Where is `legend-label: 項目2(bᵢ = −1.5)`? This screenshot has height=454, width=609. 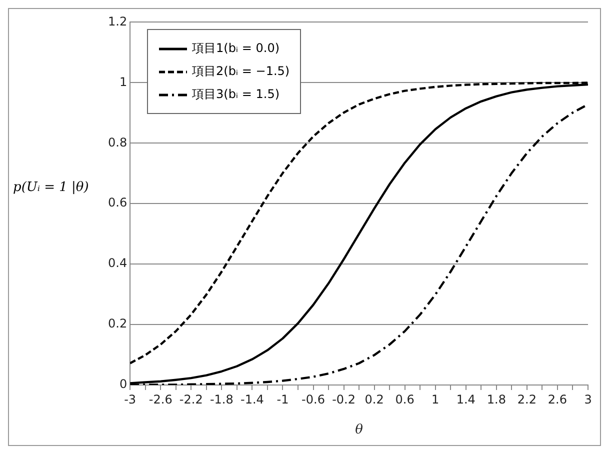 legend-label: 項目2(bᵢ = −1.5) is located at coordinates (241, 71).